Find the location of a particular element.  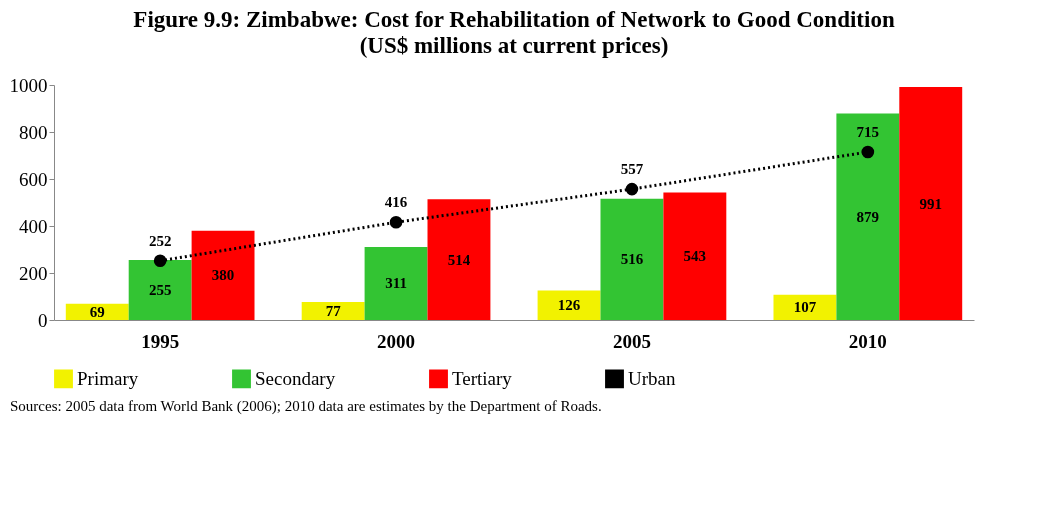

legend-label: Primary is located at coordinates (108, 378).